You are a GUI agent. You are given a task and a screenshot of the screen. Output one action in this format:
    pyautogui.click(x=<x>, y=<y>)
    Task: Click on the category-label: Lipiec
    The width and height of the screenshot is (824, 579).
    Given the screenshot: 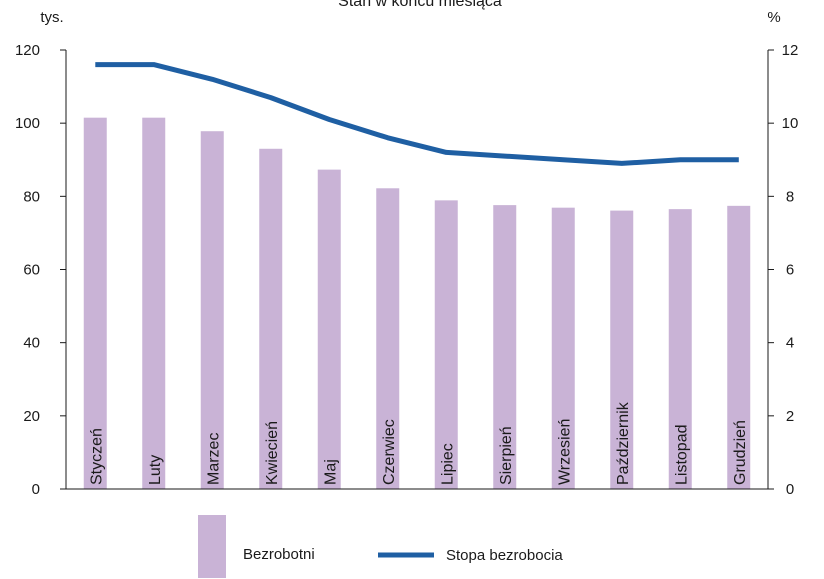 What is the action you would take?
    pyautogui.click(x=447, y=464)
    